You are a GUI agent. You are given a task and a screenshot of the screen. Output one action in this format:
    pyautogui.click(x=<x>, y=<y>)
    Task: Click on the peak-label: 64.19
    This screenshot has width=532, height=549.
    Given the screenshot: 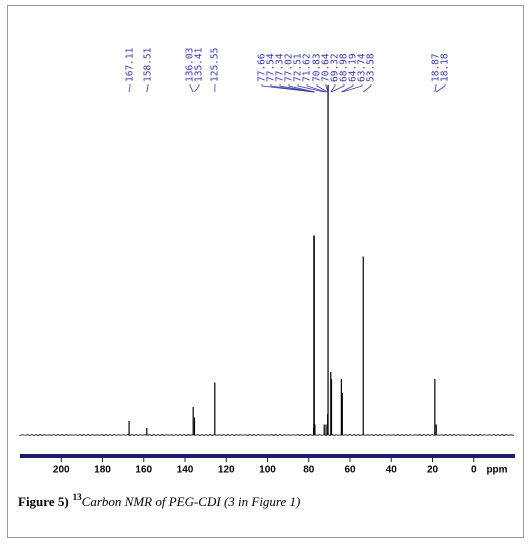 What is the action you would take?
    pyautogui.click(x=353, y=67)
    